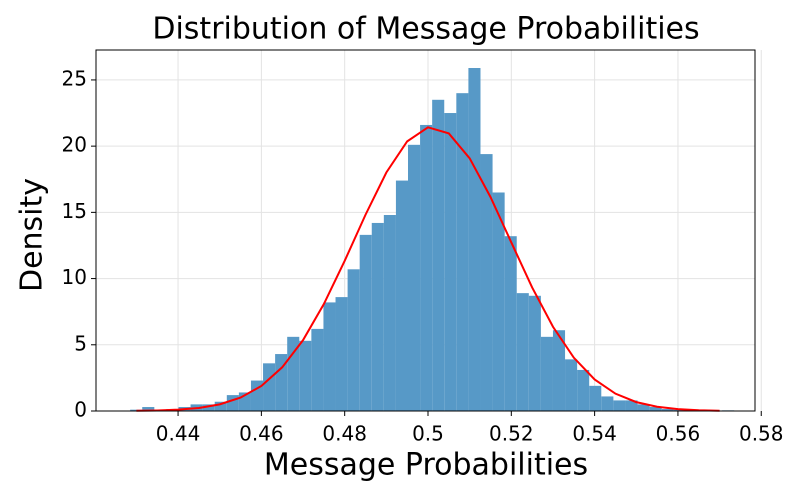  Describe the element at coordinates (426, 465) in the screenshot. I see `x-axis-label: Message Probabilities` at that location.